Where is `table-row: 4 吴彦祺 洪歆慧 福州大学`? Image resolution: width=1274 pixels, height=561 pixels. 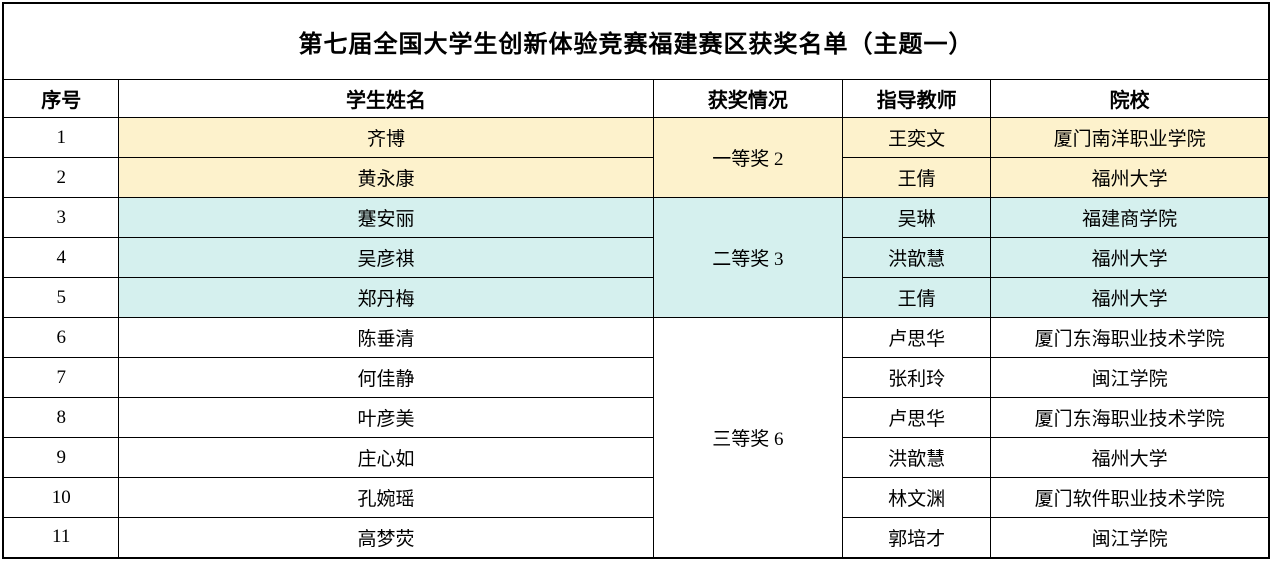
table-row: 4 吴彦祺 洪歆慧 福州大学 is located at coordinates (636, 257).